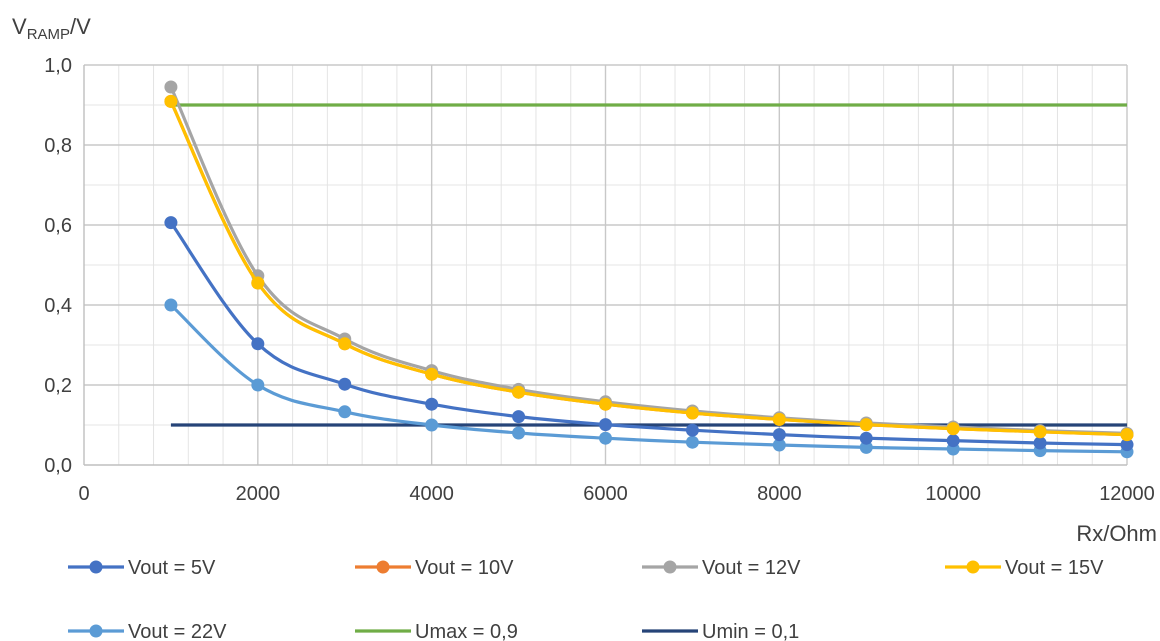 The width and height of the screenshot is (1160, 641). Describe the element at coordinates (779, 494) in the screenshot. I see `x-tick-label: 8000` at that location.